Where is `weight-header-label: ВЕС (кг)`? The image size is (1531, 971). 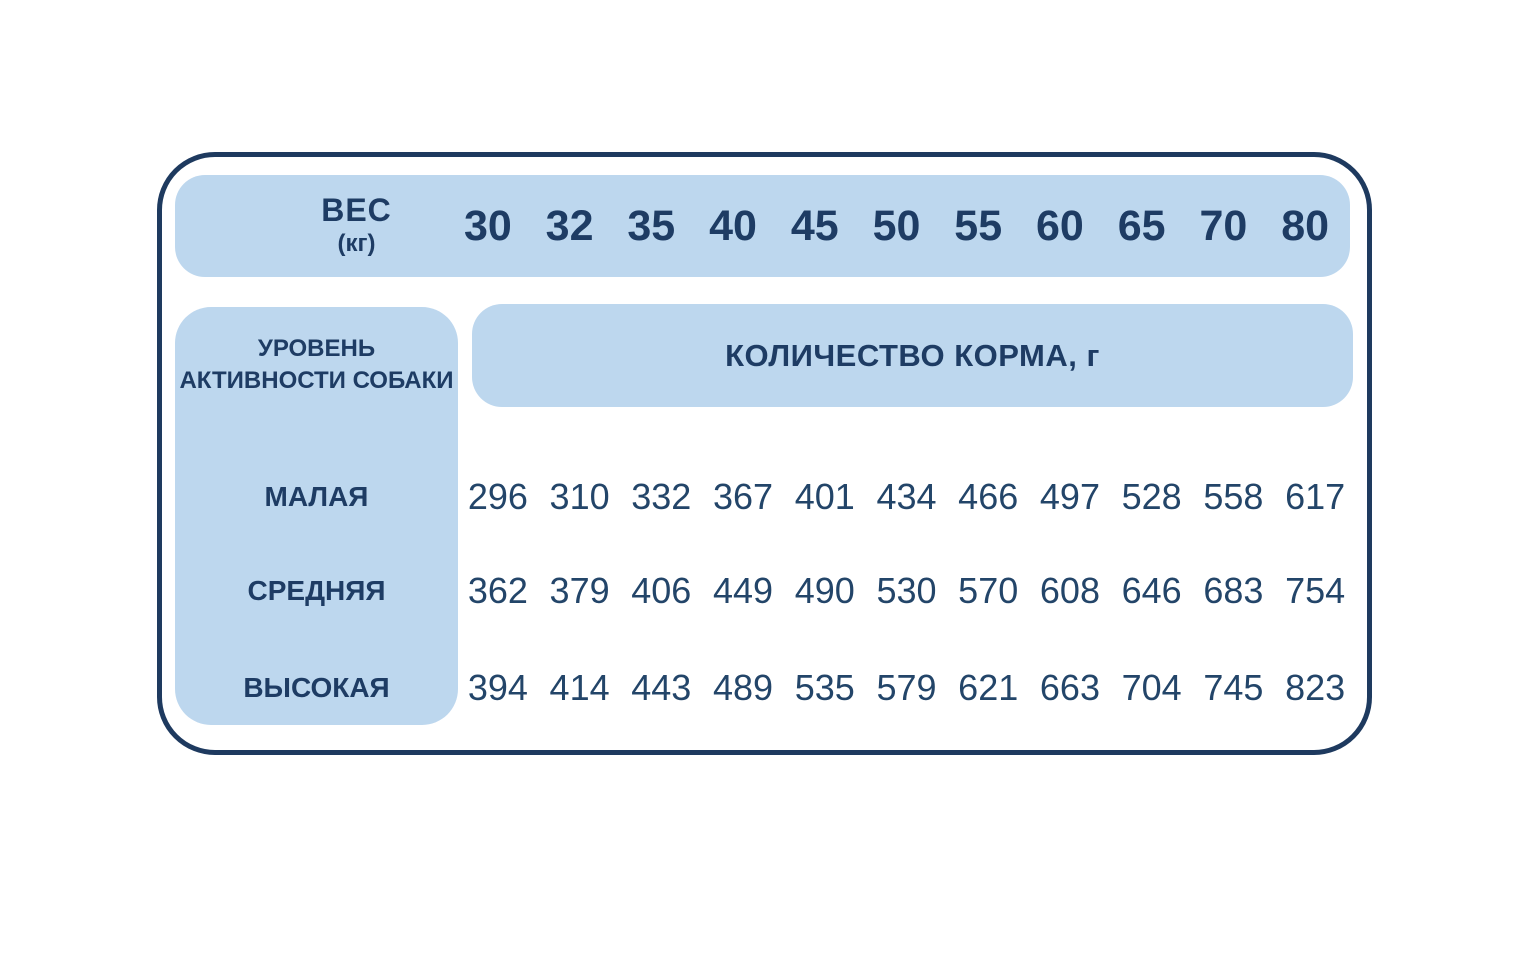
weight-header-label: ВЕС (кг) is located at coordinates (356, 226).